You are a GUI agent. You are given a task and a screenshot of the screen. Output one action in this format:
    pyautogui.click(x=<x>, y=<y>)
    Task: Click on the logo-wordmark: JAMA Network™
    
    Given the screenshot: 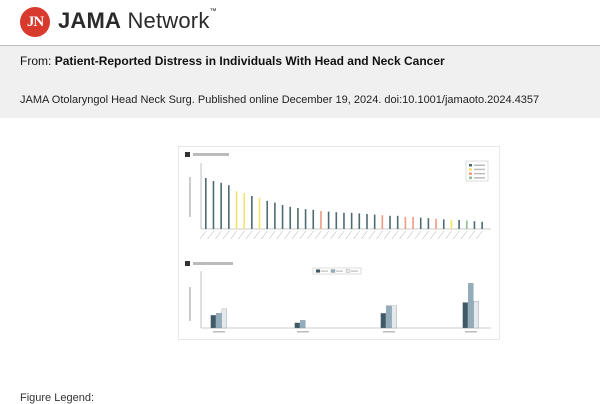 What is the action you would take?
    pyautogui.click(x=137, y=21)
    